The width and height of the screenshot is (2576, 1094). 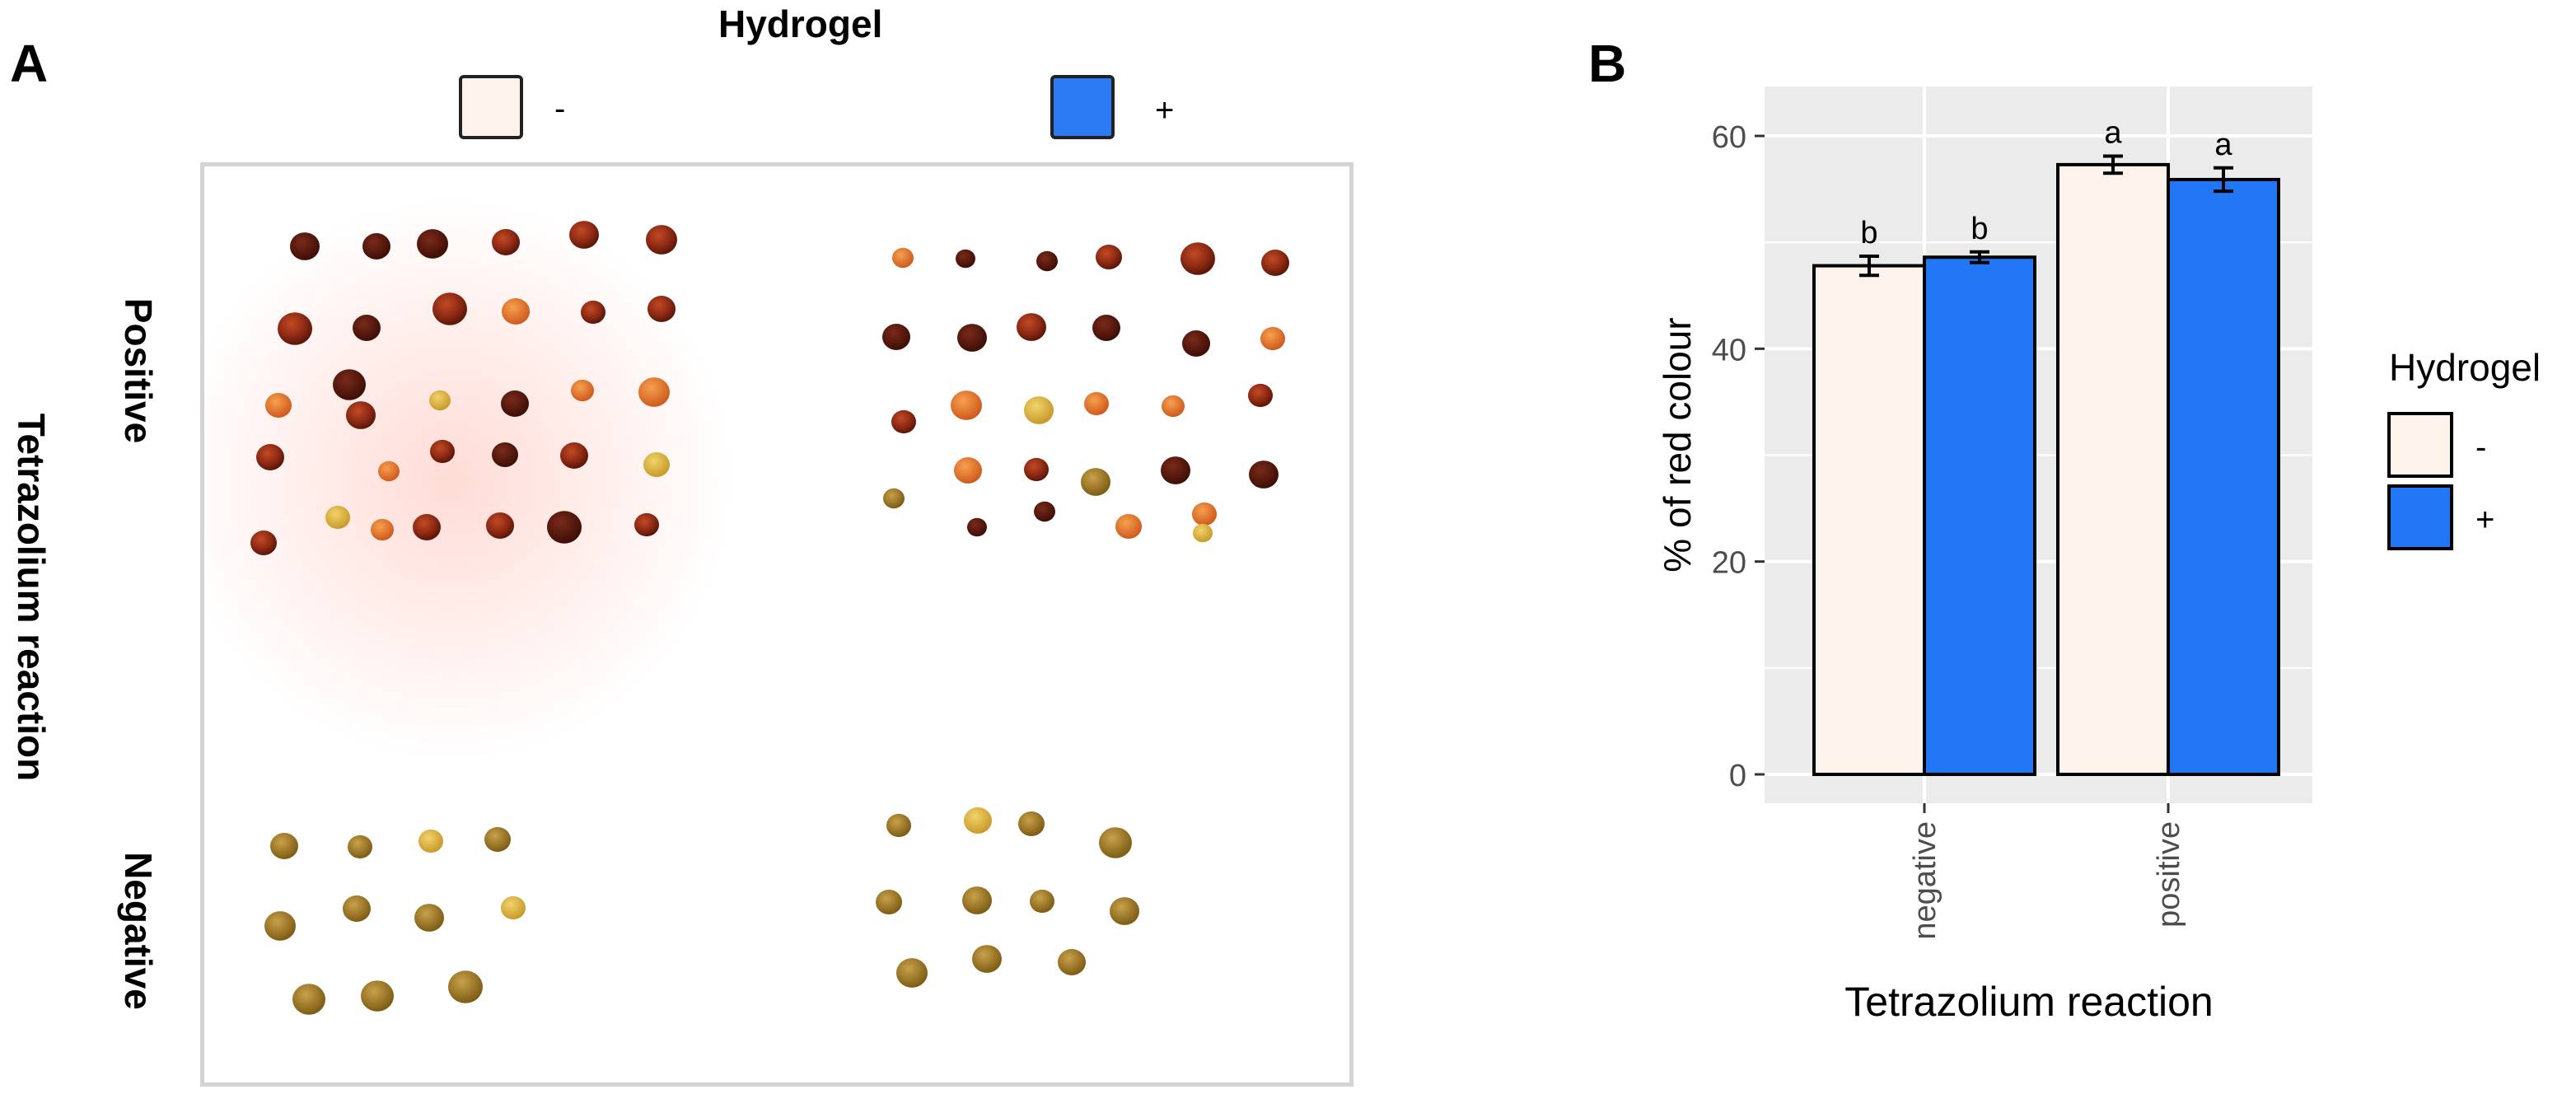 What do you see at coordinates (2420, 517) in the screenshot?
I see `chart-legend-swatch-plus` at bounding box center [2420, 517].